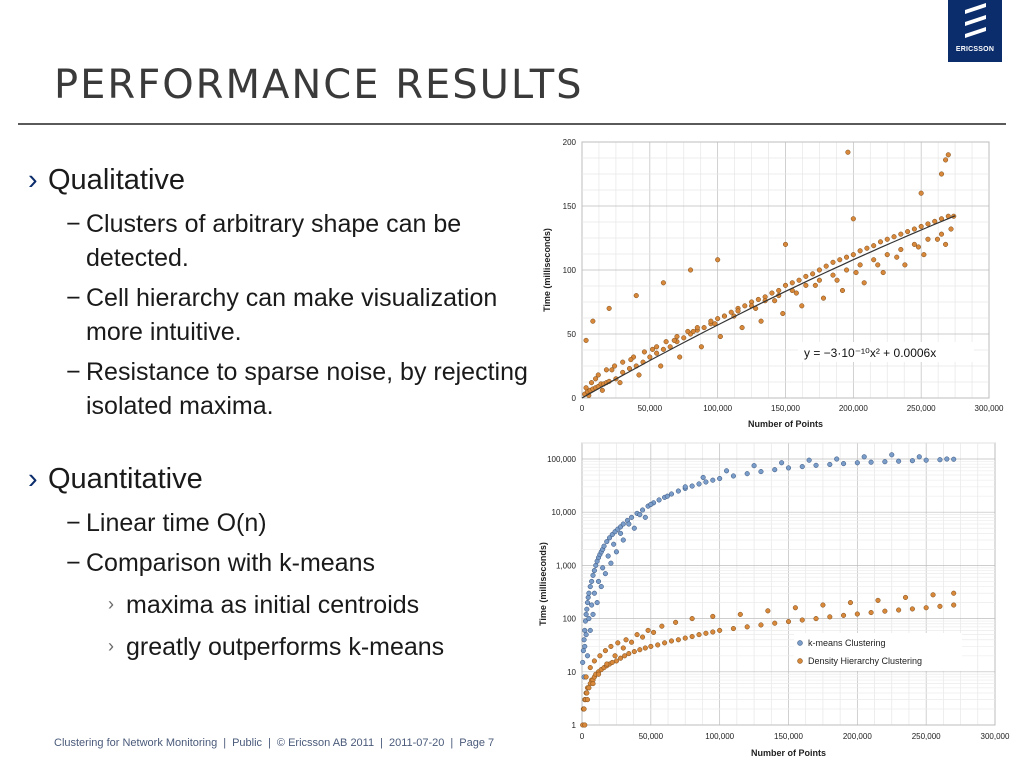 This screenshot has height=768, width=1024. Describe the element at coordinates (921, 408) in the screenshot. I see `x-tick-label: 250,000` at that location.